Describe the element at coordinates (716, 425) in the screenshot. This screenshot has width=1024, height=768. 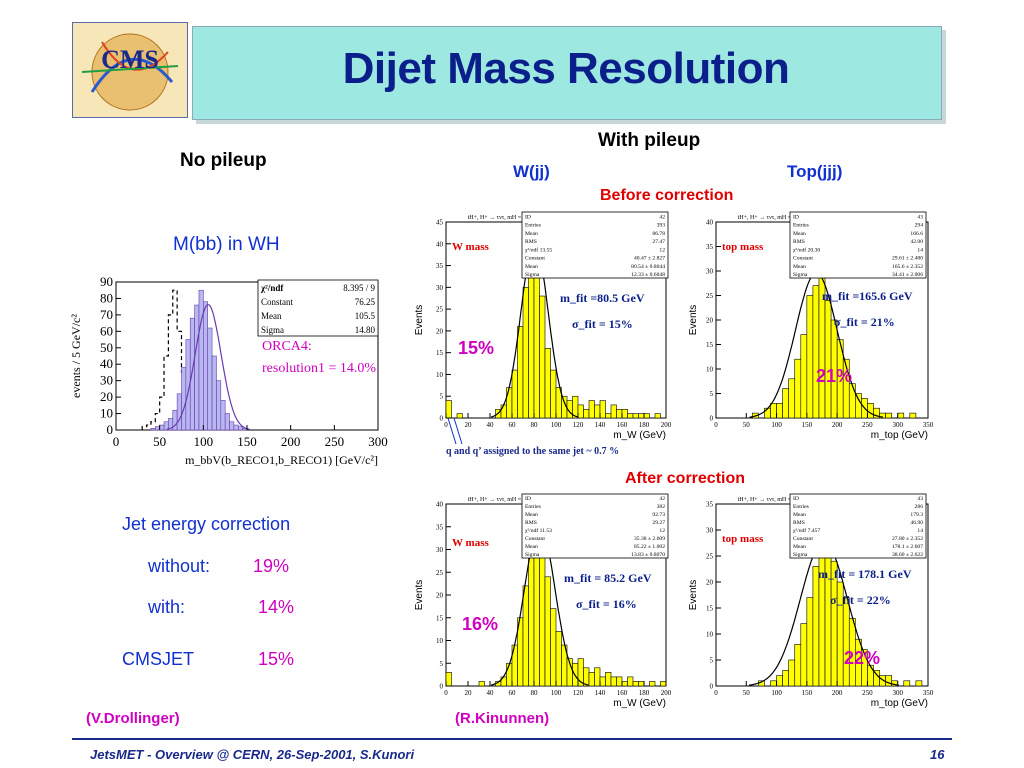
I see `x-tick-label: 0` at that location.